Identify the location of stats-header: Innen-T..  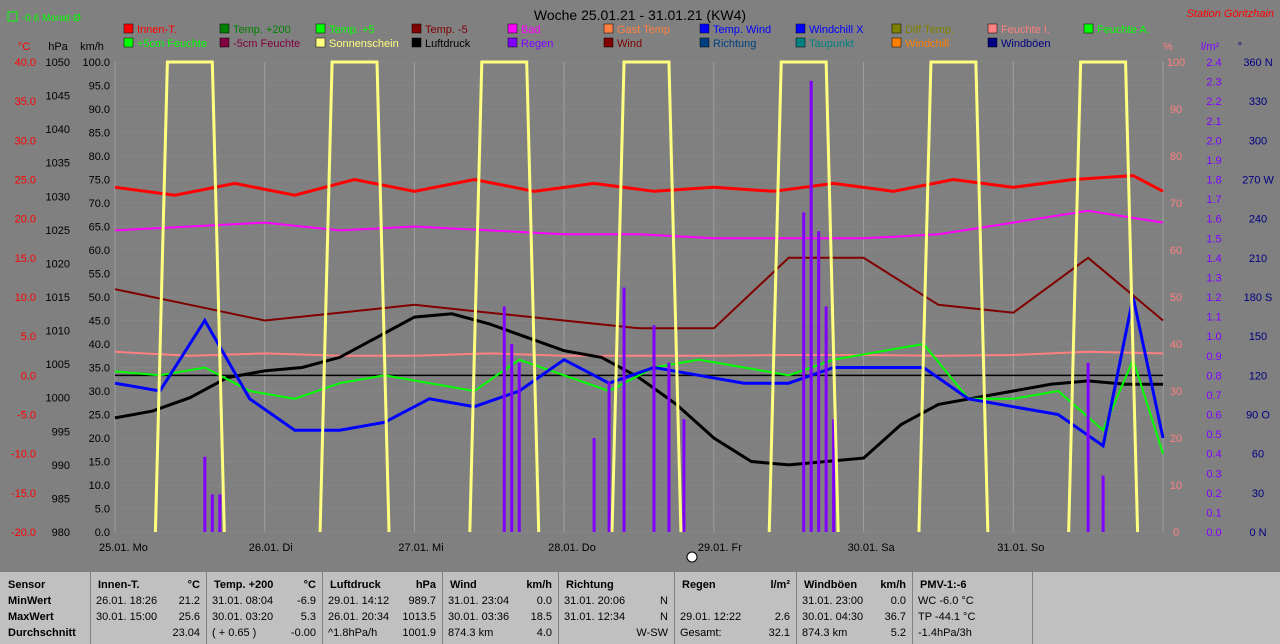
(119, 585).